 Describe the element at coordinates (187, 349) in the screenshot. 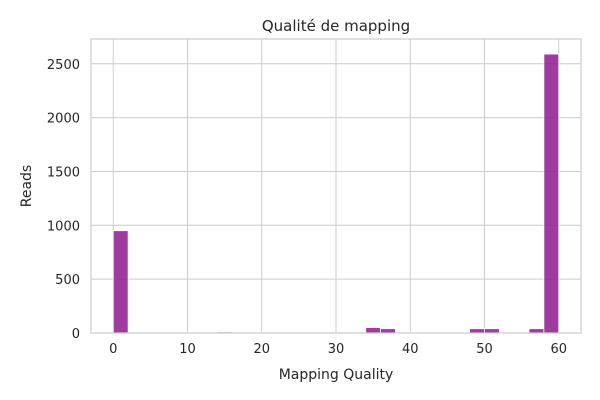

I see `x-tick-label: 10` at that location.